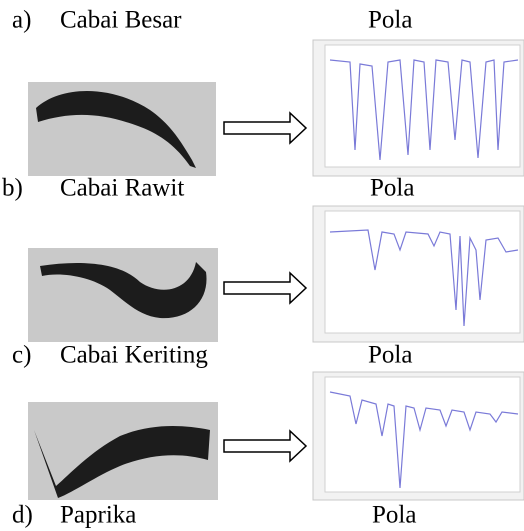 The width and height of the screenshot is (524, 531). Describe the element at coordinates (22, 515) in the screenshot. I see `label-marker: d)` at that location.